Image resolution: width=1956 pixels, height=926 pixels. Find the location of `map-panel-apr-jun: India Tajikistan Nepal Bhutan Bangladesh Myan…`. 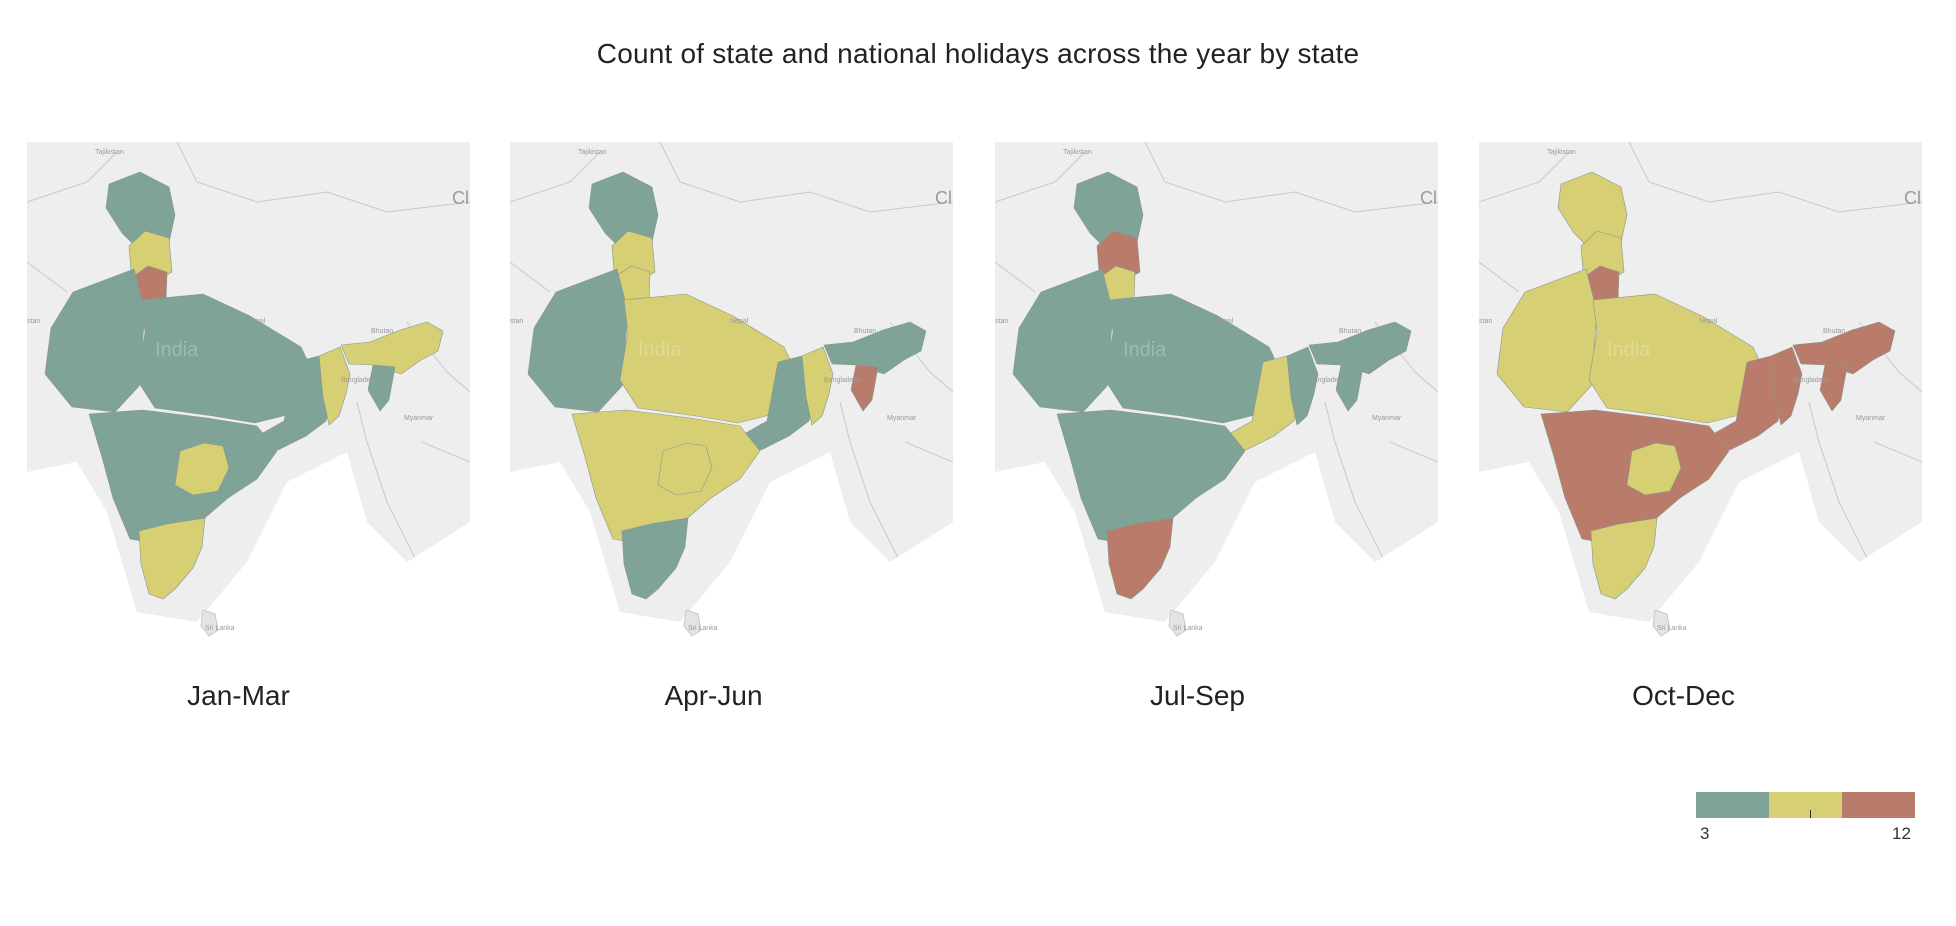

map-panel-apr-jun: India Tajikistan Nepal Bhutan Bangladesh Myan… is located at coordinates (731, 391).